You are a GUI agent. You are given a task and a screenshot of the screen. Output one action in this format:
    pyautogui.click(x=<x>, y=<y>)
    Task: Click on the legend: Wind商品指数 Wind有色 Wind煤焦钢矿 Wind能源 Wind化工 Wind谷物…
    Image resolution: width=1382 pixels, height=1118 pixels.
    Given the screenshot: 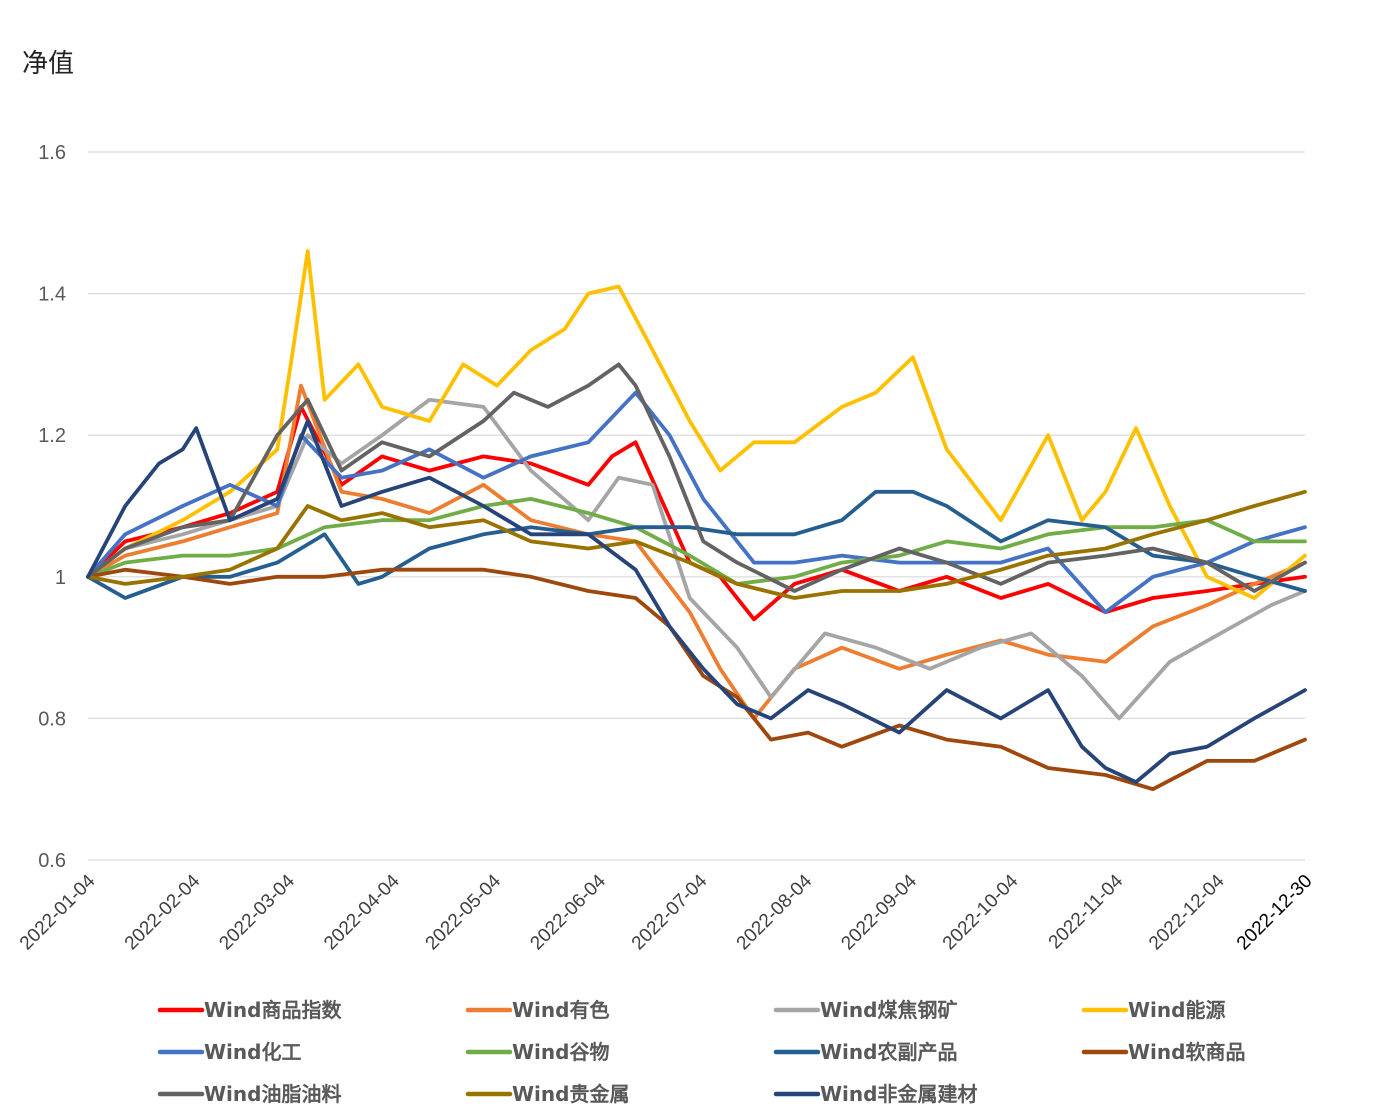 What is the action you would take?
    pyautogui.click(x=701, y=1052)
    